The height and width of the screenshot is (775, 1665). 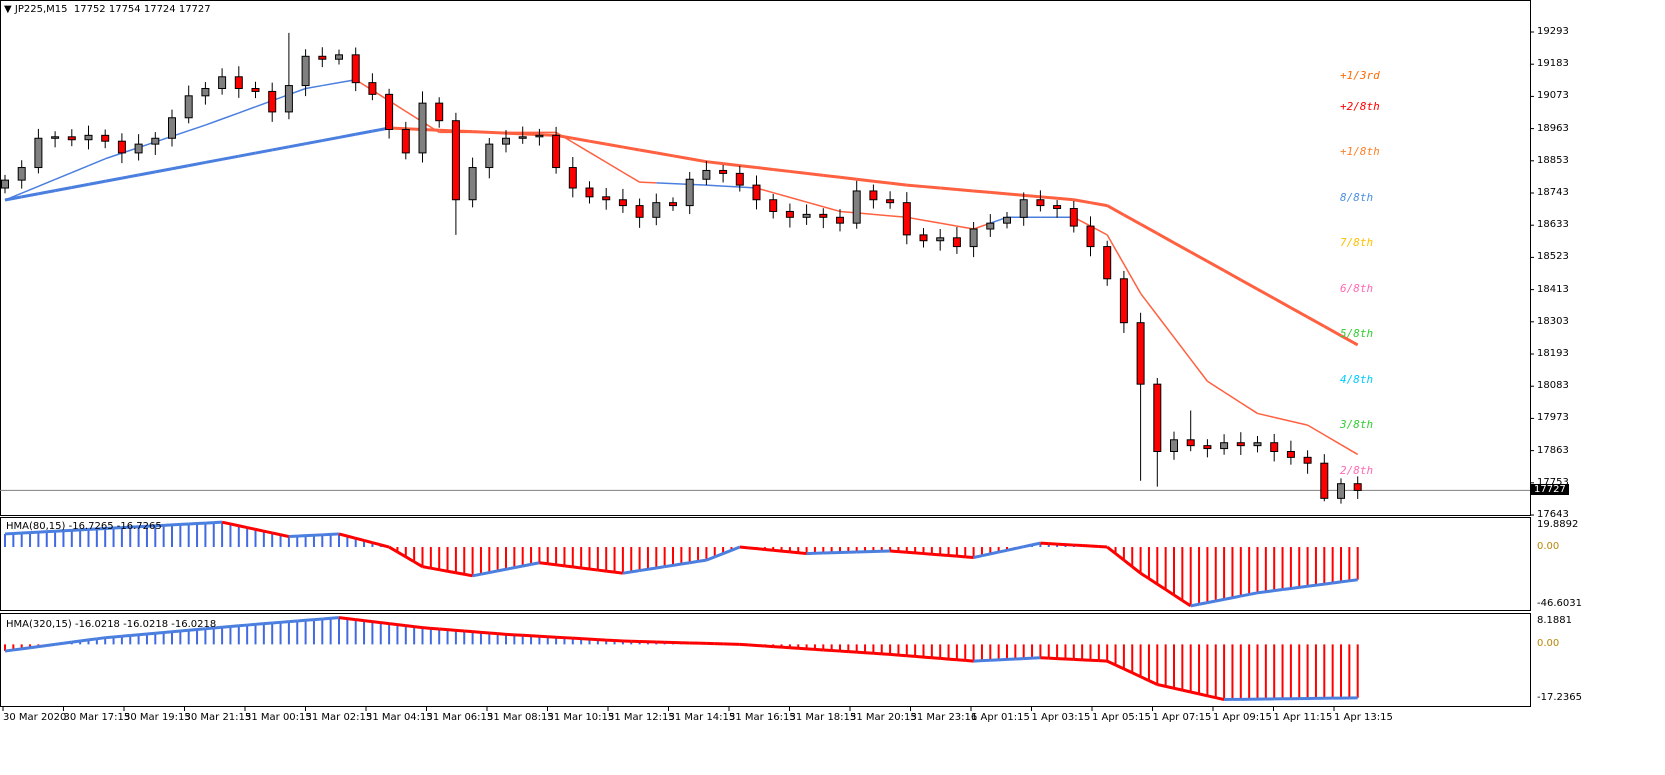 I want to click on time-label: 31 Mar 16:15, so click(x=762, y=717).